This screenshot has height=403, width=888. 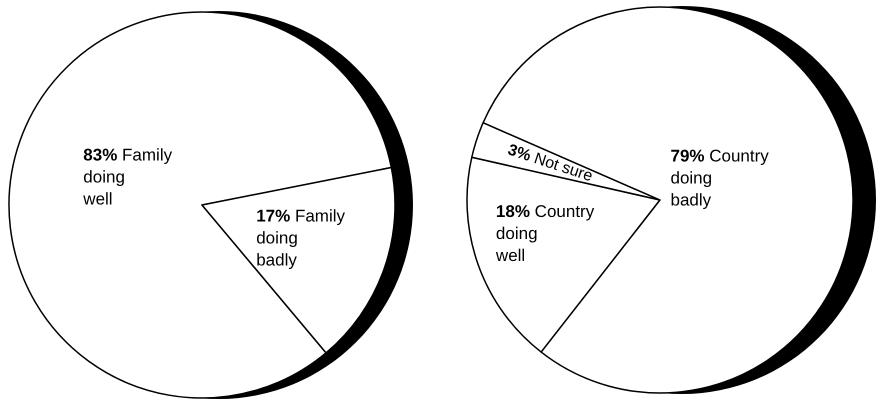 What do you see at coordinates (513, 211) in the screenshot?
I see `data-label: 18%` at bounding box center [513, 211].